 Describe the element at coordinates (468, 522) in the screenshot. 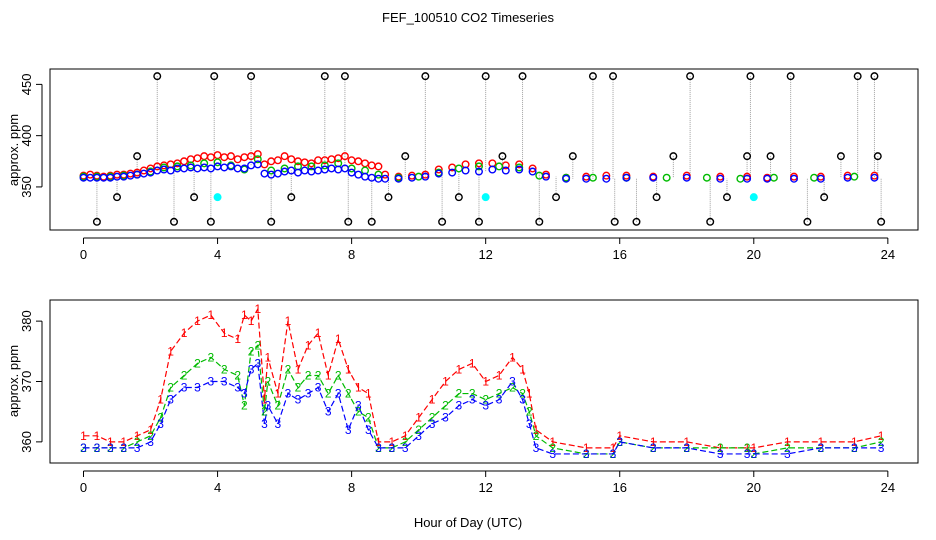

I see `x-axis-label: Hour of Day (UTC)` at that location.